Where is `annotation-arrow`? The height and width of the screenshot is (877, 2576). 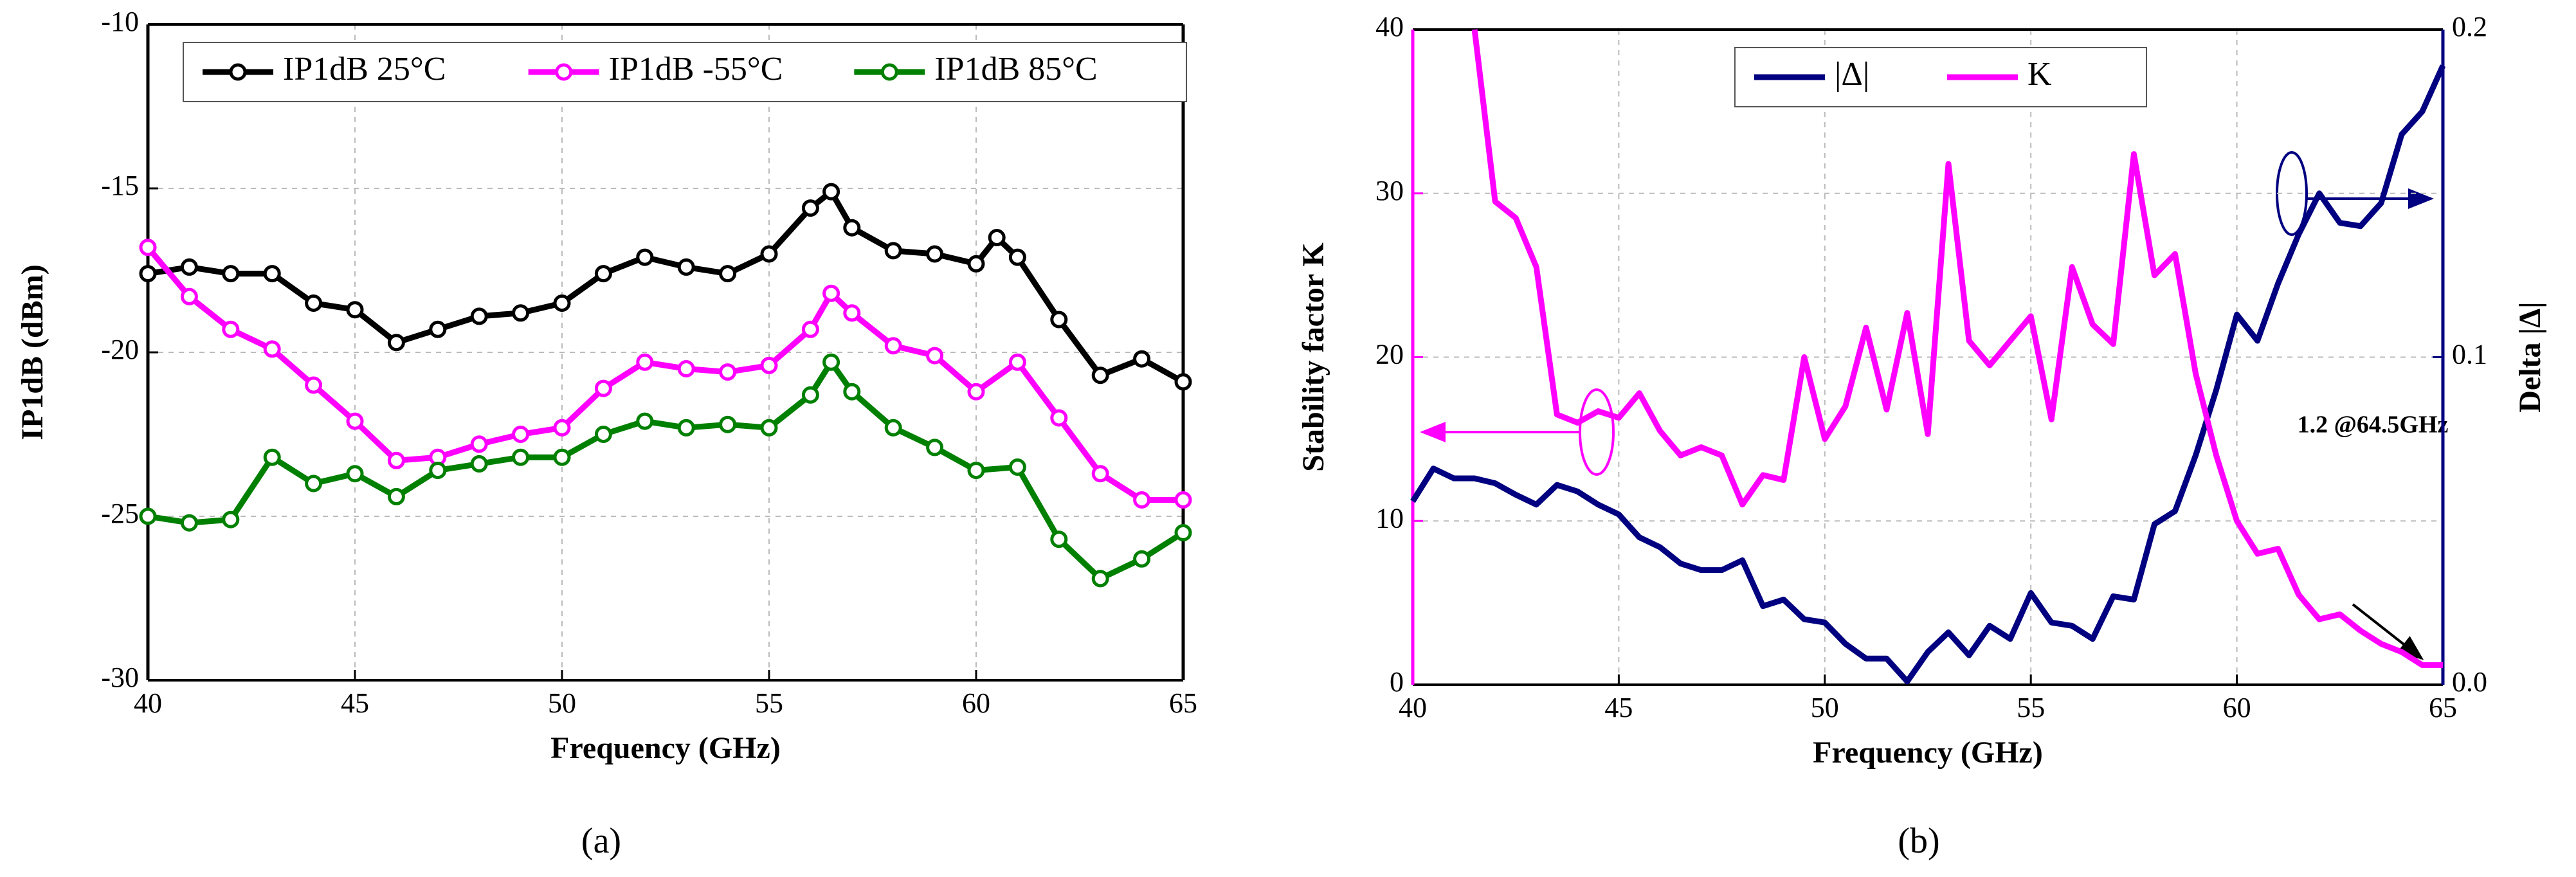
annotation-arrow is located at coordinates (2388, 631).